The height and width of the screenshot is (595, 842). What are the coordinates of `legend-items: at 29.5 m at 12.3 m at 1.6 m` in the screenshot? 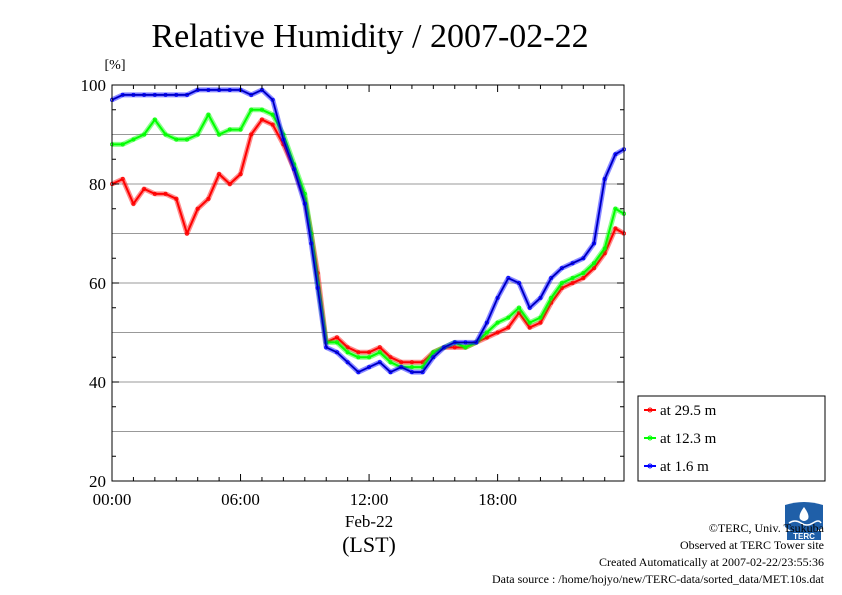 It's located at (680, 439).